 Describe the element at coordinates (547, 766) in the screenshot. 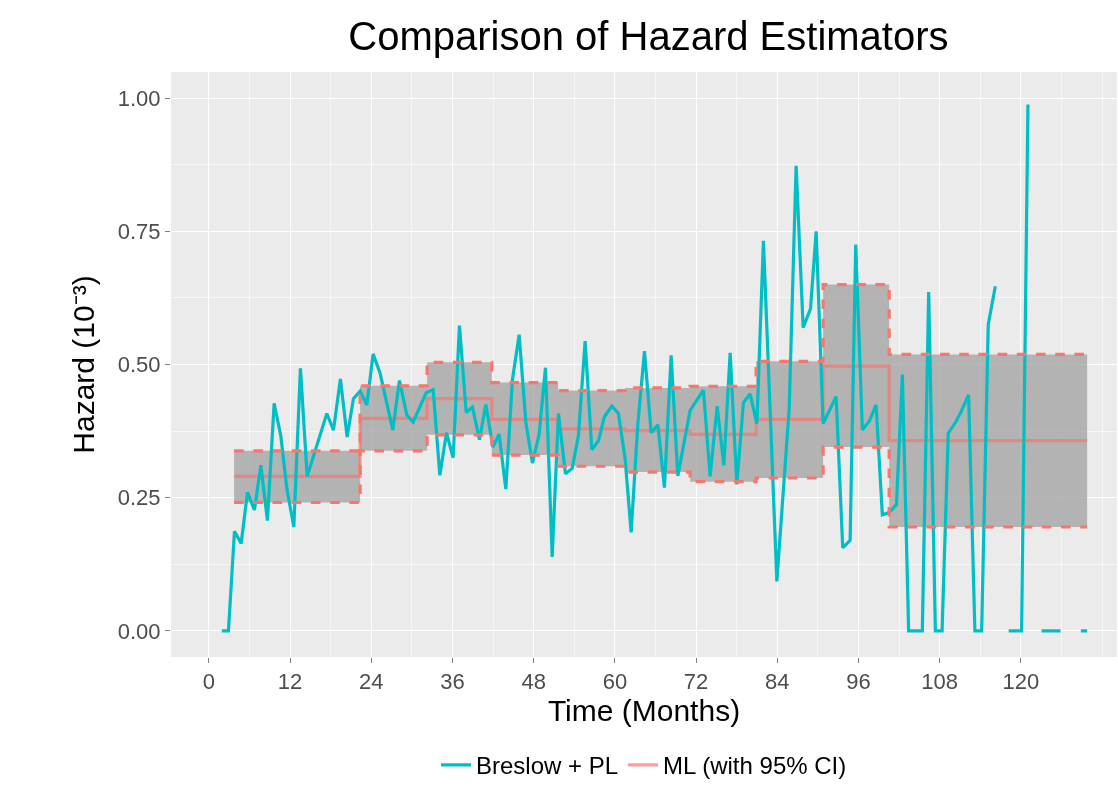

I see `legend-label: Breslow + PL` at that location.